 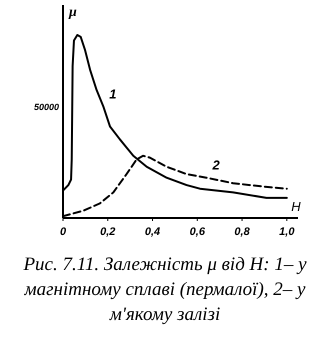 What do you see at coordinates (72, 12) in the screenshot?
I see `y-axis-title: μ` at bounding box center [72, 12].